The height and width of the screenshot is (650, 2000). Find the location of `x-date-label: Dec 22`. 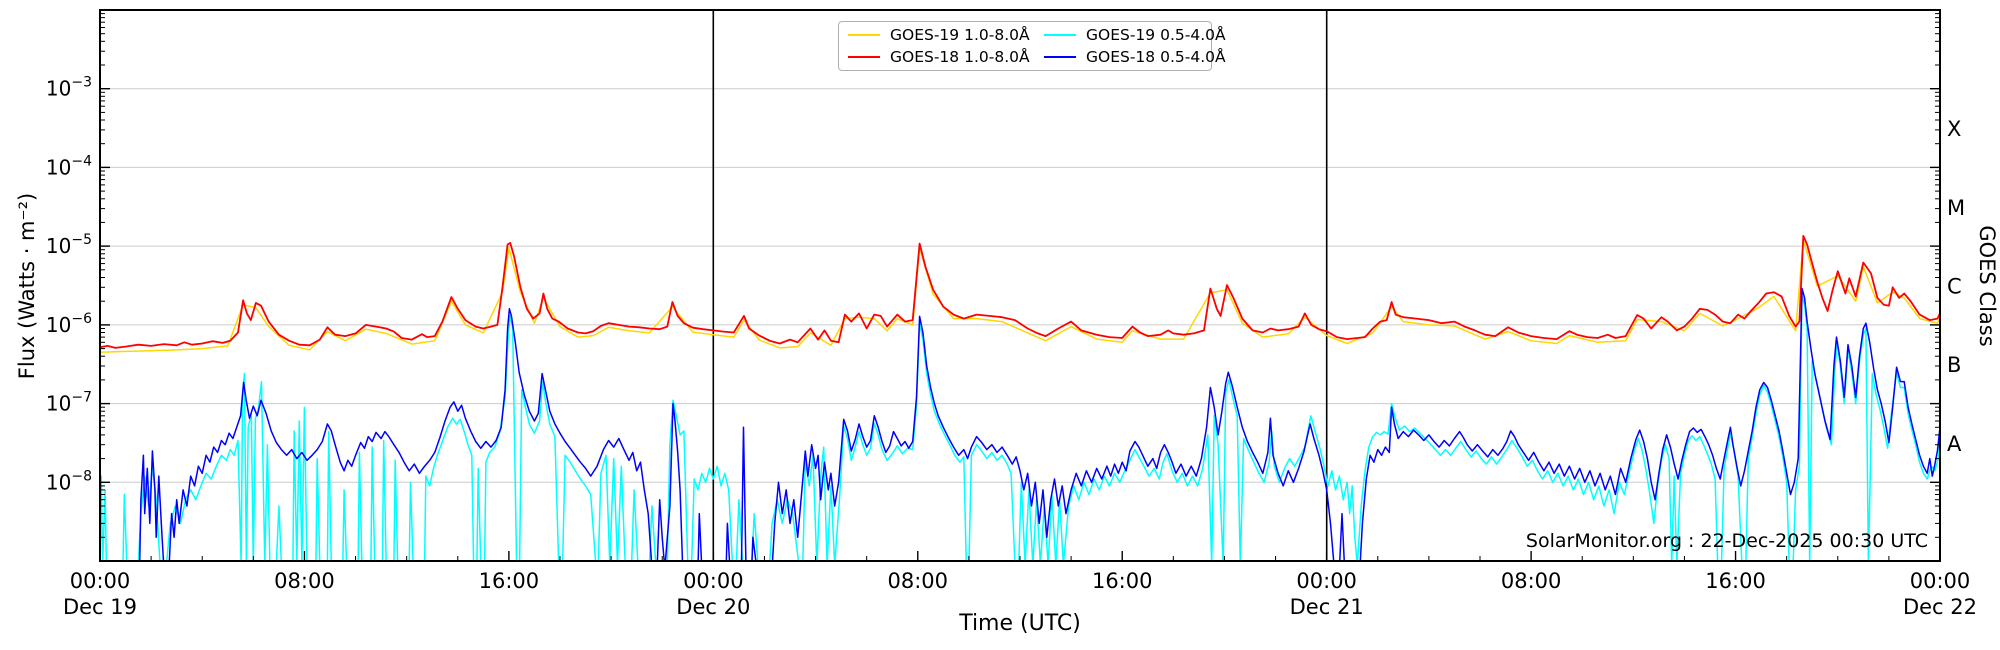

x-date-label: Dec 22 is located at coordinates (1940, 607).